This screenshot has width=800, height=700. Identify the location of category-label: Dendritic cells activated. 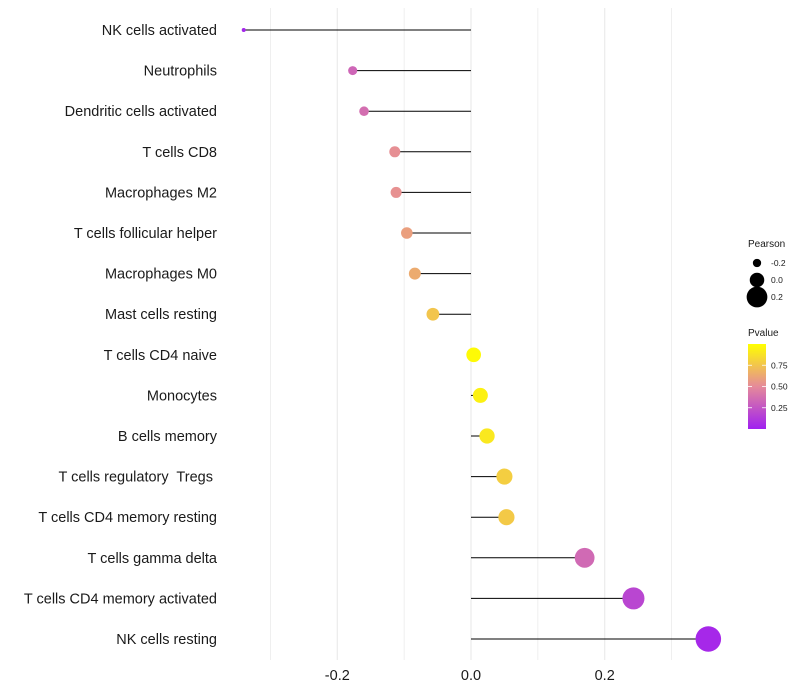
(141, 112).